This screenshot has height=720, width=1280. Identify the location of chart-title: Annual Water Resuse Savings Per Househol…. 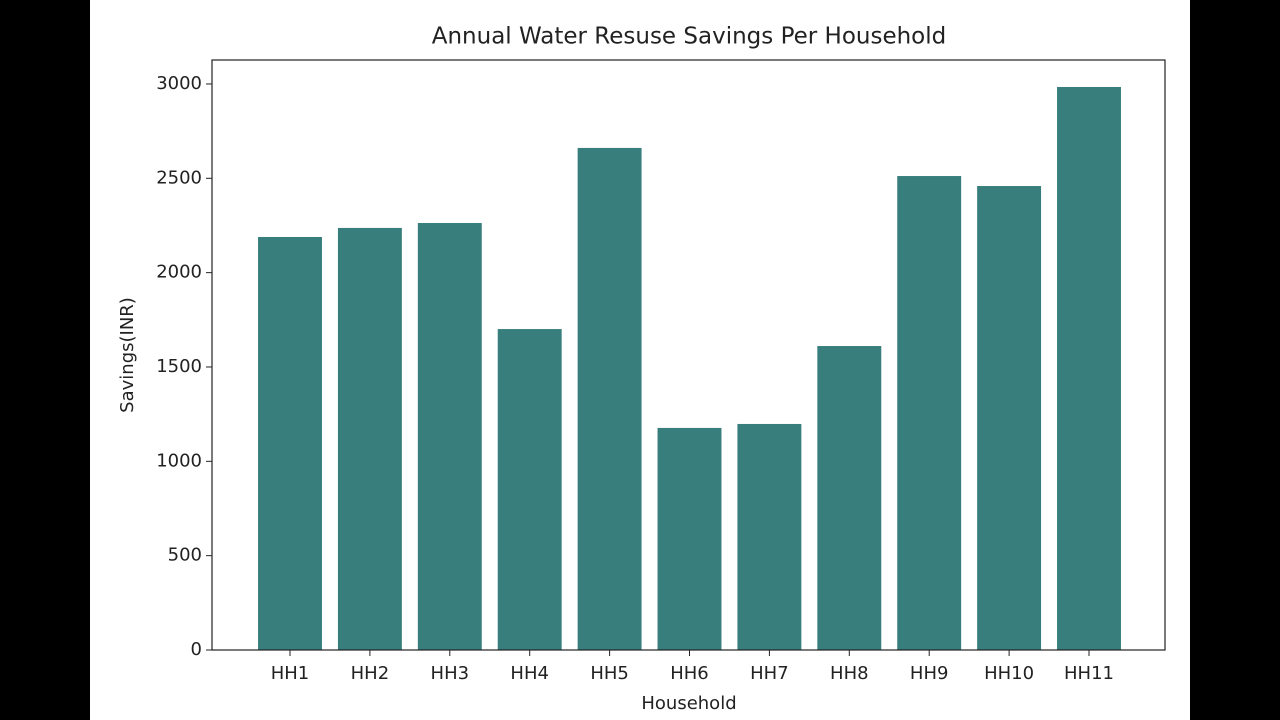
(689, 37).